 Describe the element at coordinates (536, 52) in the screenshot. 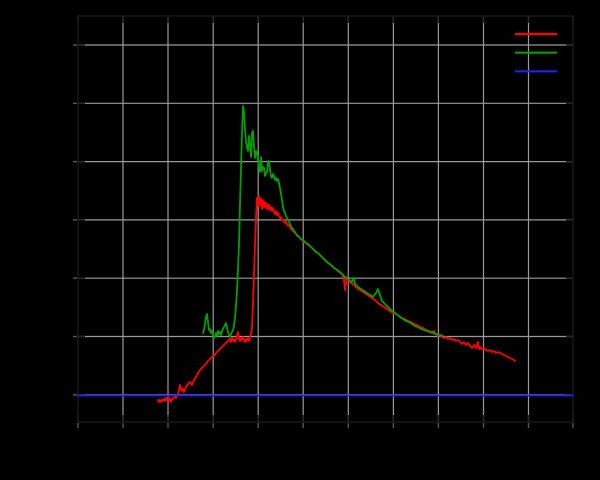

I see `legend` at that location.